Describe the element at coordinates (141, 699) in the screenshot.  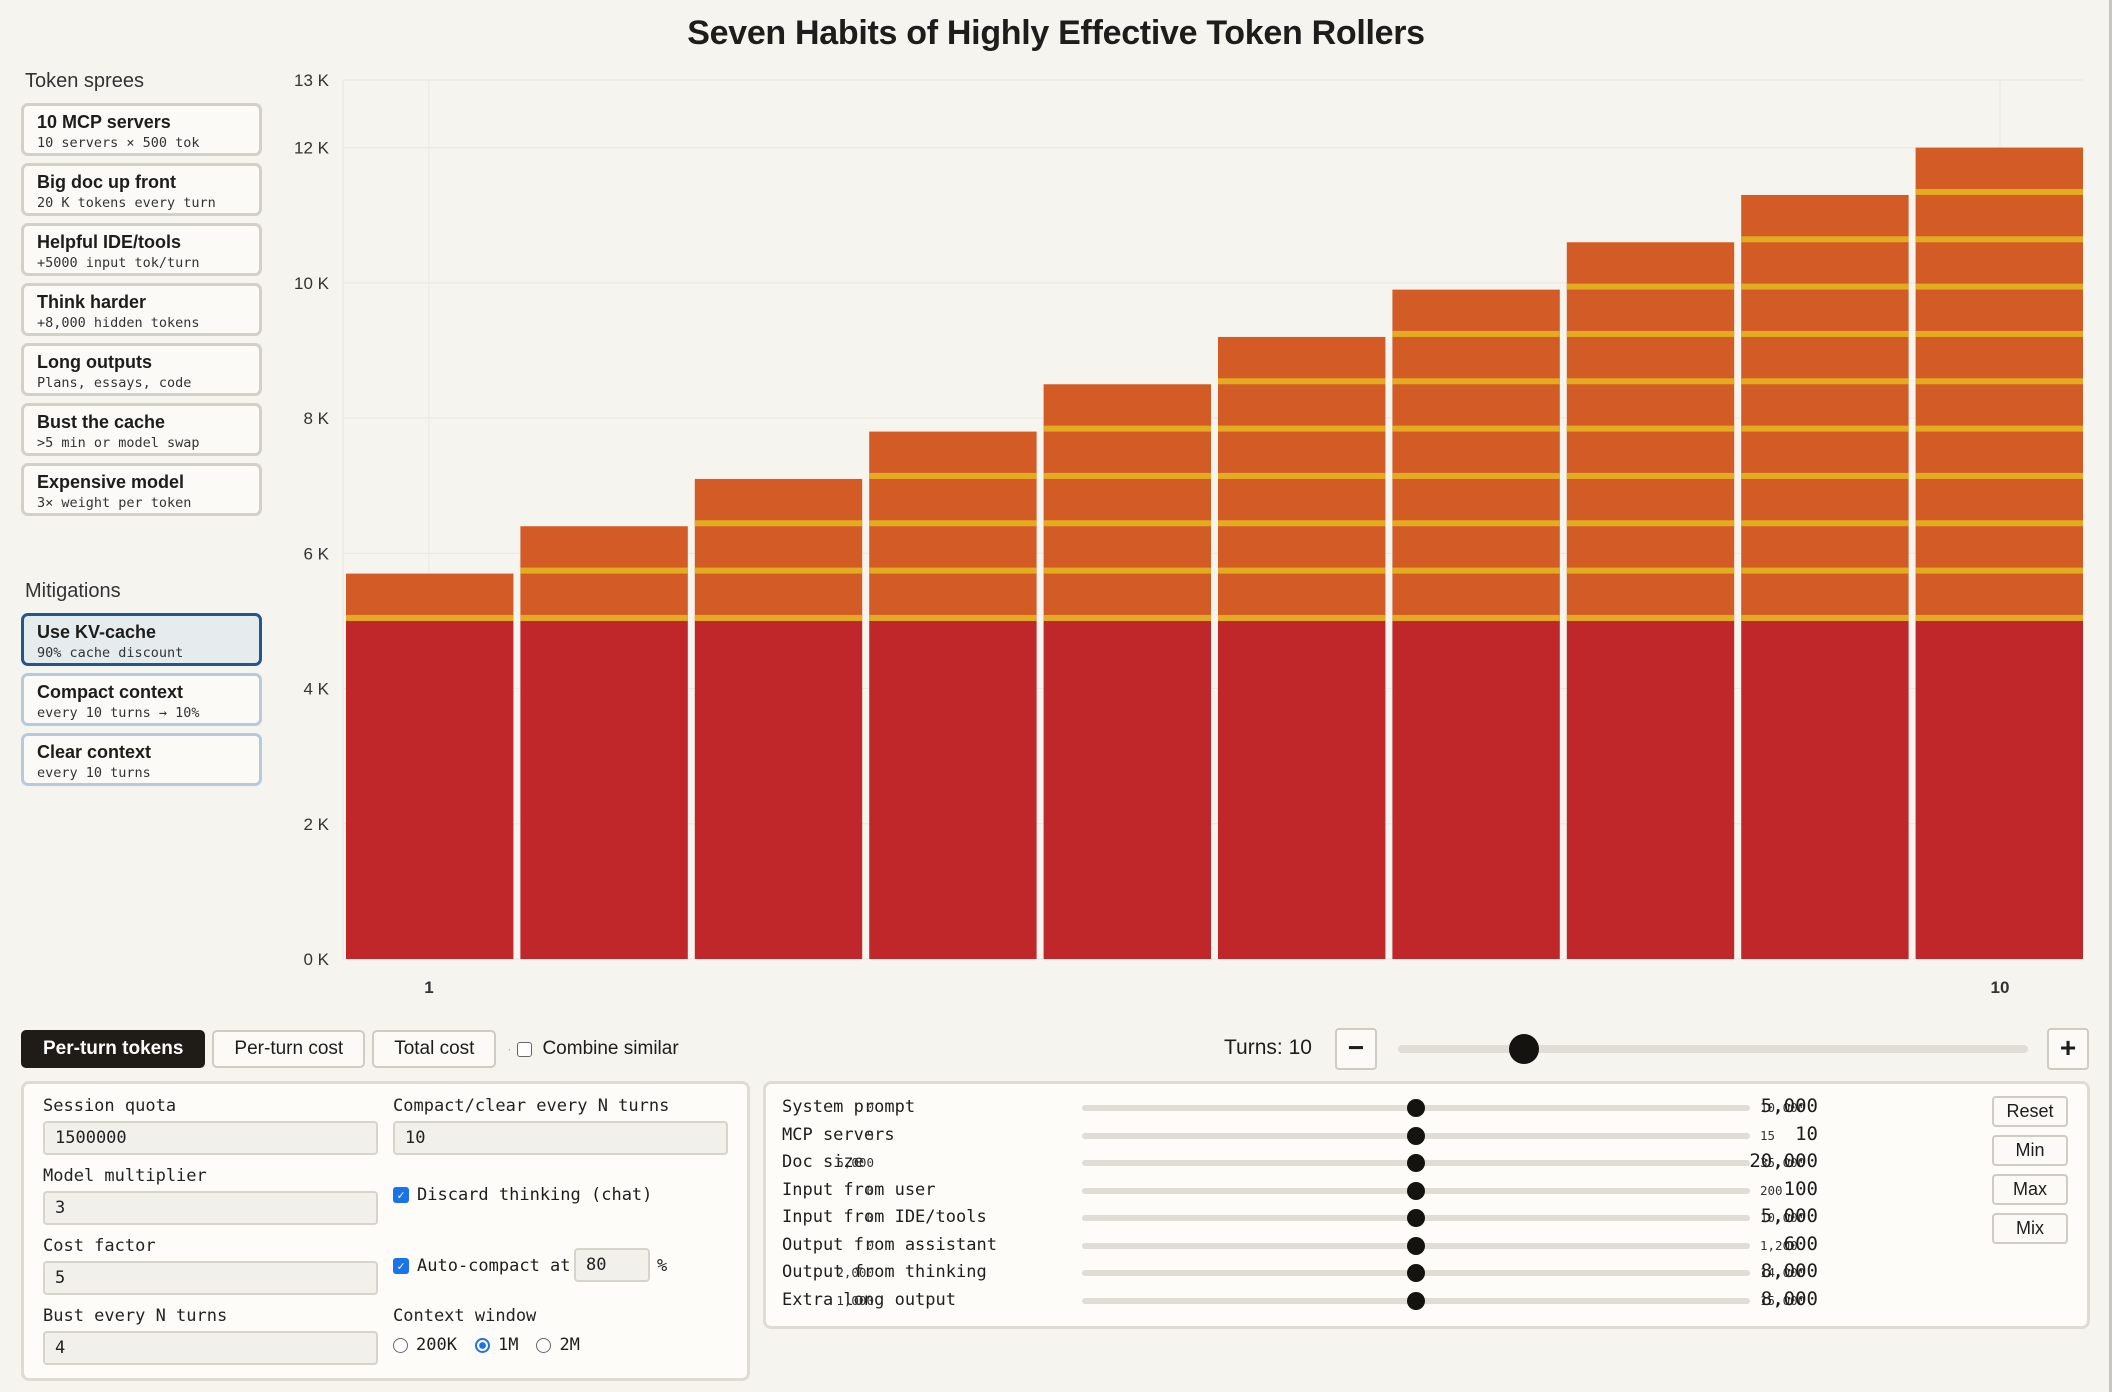
I see `mitigation-card-compact-context: Compact context every 10 turns → 10%` at that location.